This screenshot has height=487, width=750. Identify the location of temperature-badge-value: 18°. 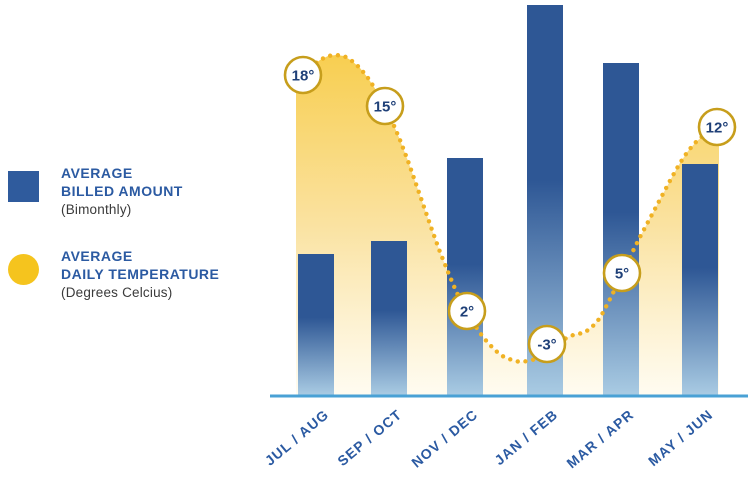
(303, 76).